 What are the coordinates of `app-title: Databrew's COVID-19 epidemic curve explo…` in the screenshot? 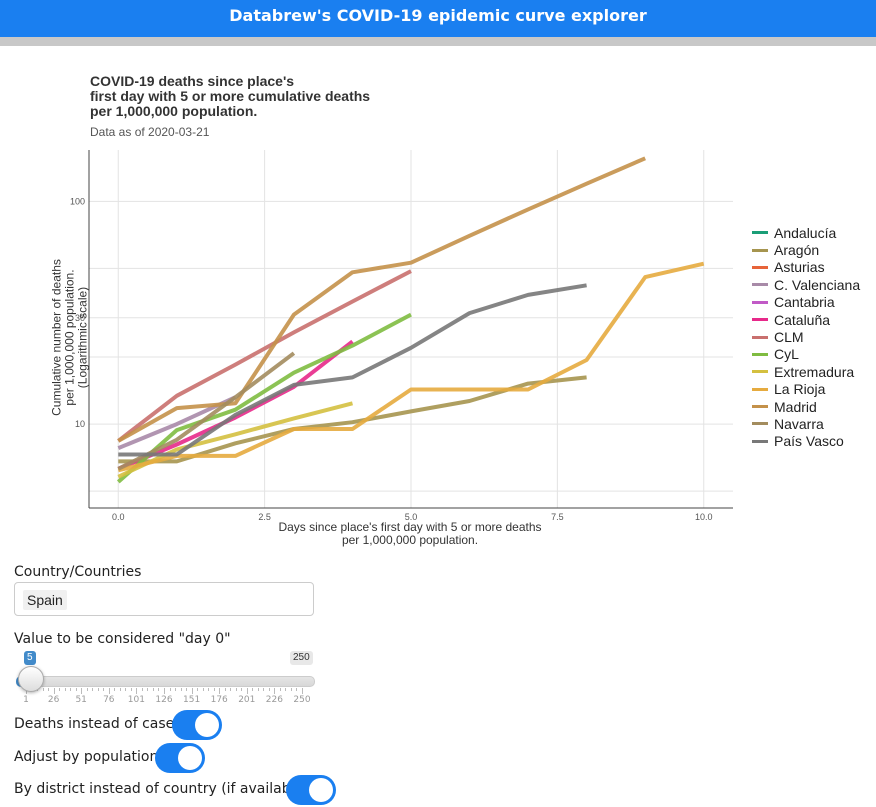 It's located at (438, 15).